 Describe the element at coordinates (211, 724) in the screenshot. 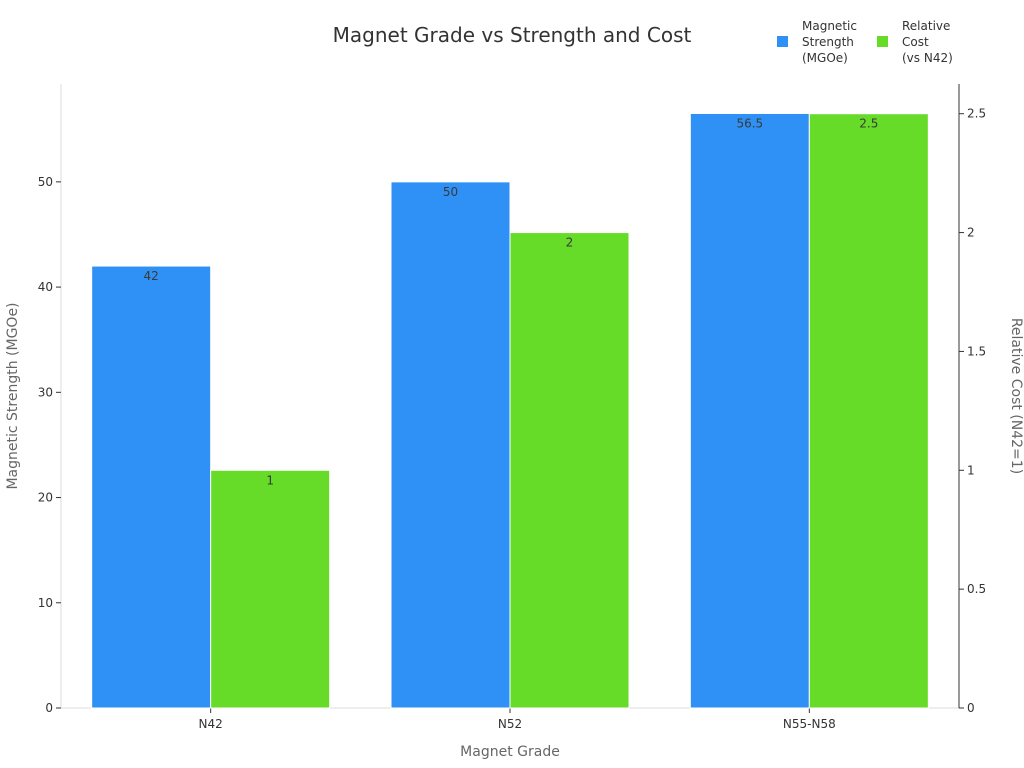

I see `x-tick-label: N42` at that location.